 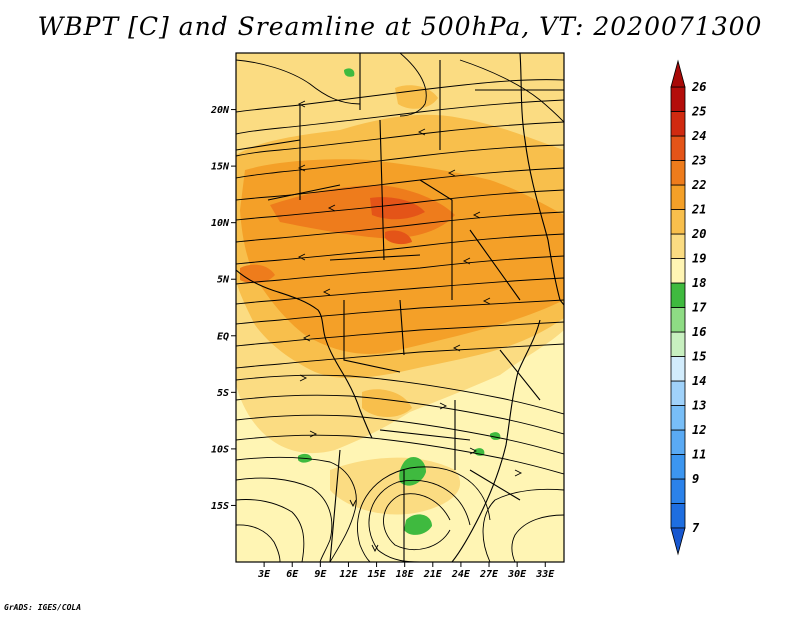 I want to click on colorbar-label: 9, so click(x=695, y=479).